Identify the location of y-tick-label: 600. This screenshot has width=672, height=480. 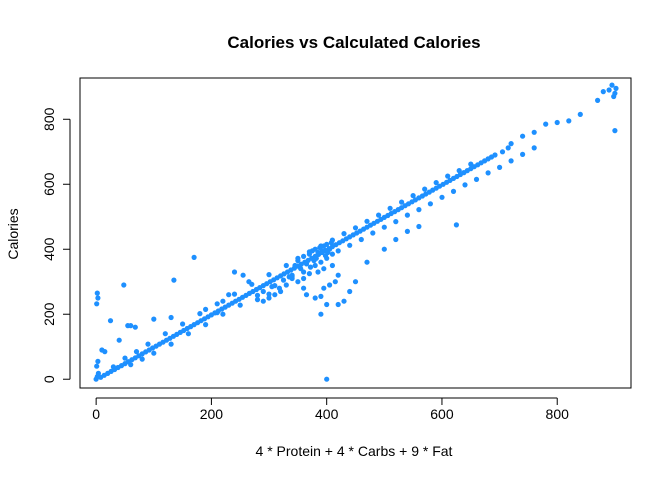
(49, 184).